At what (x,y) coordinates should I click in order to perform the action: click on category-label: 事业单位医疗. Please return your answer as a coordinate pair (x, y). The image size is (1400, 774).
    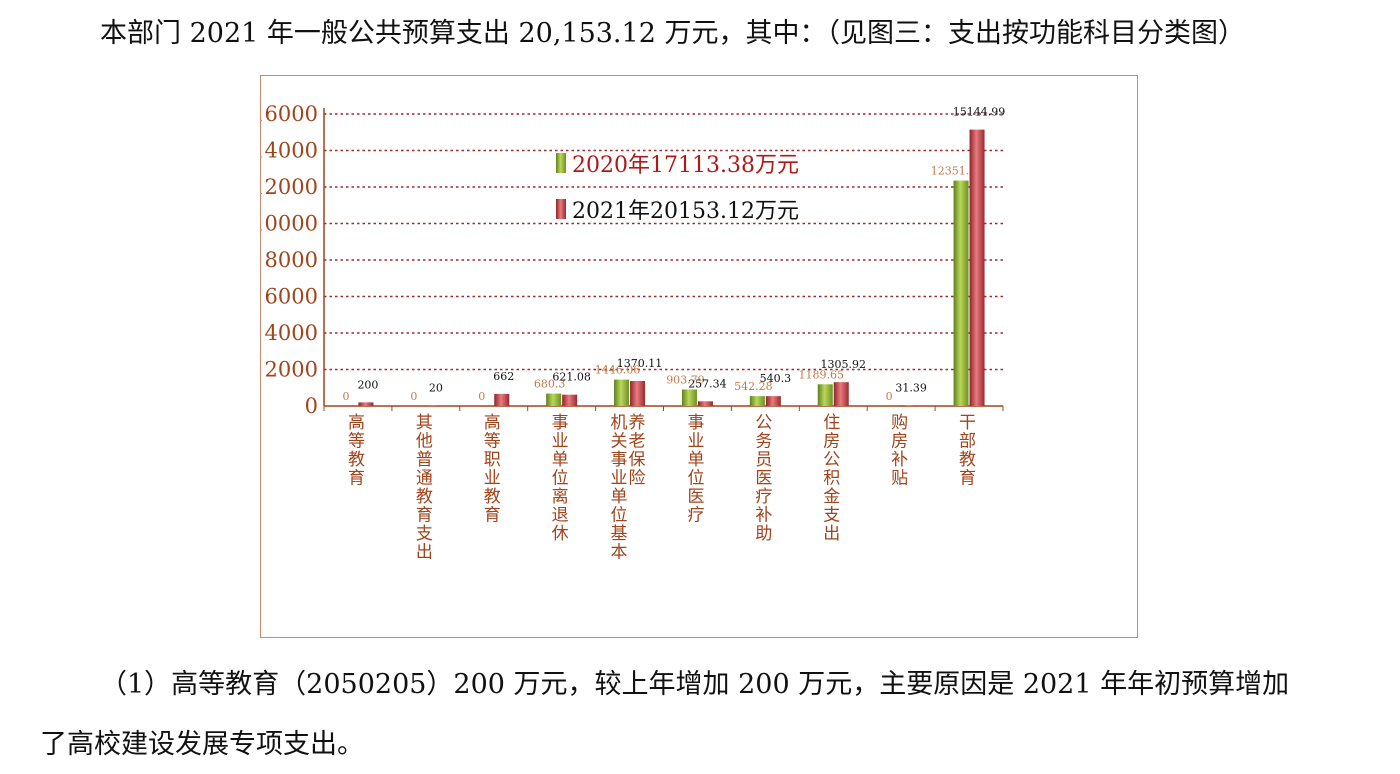
    Looking at the image, I should click on (695, 469).